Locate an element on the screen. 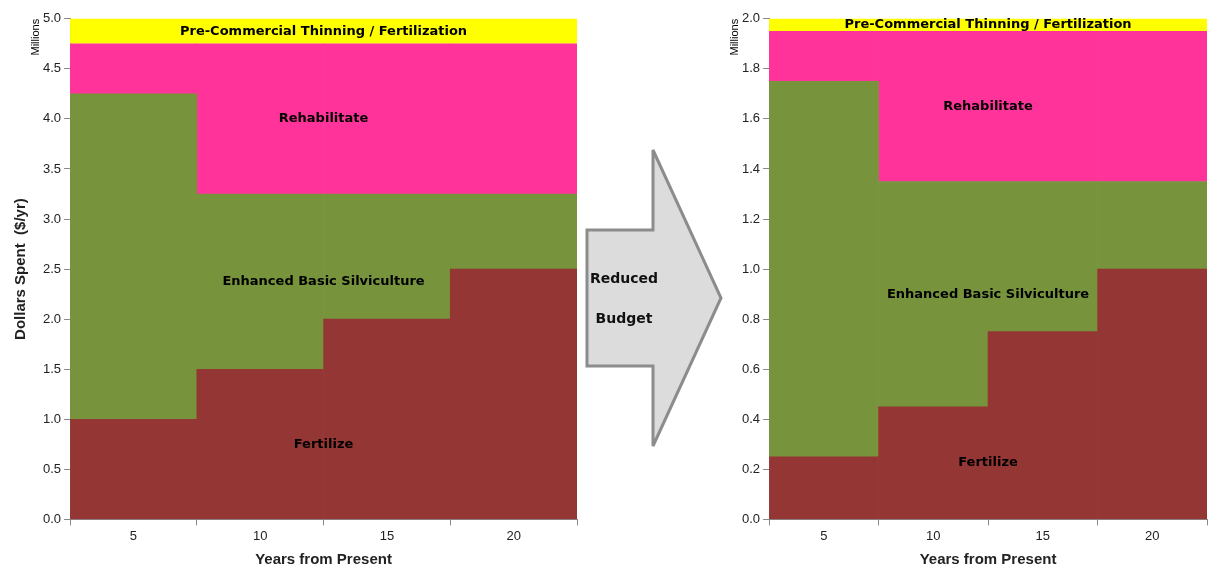  y-tick-label: 1.5 is located at coordinates (52, 368).